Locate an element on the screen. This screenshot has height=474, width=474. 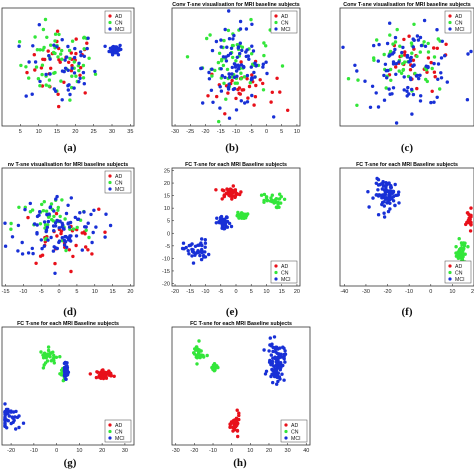
panel-title: FC T-sne for each MRI Baseline subjects is located at coordinates (68, 324).